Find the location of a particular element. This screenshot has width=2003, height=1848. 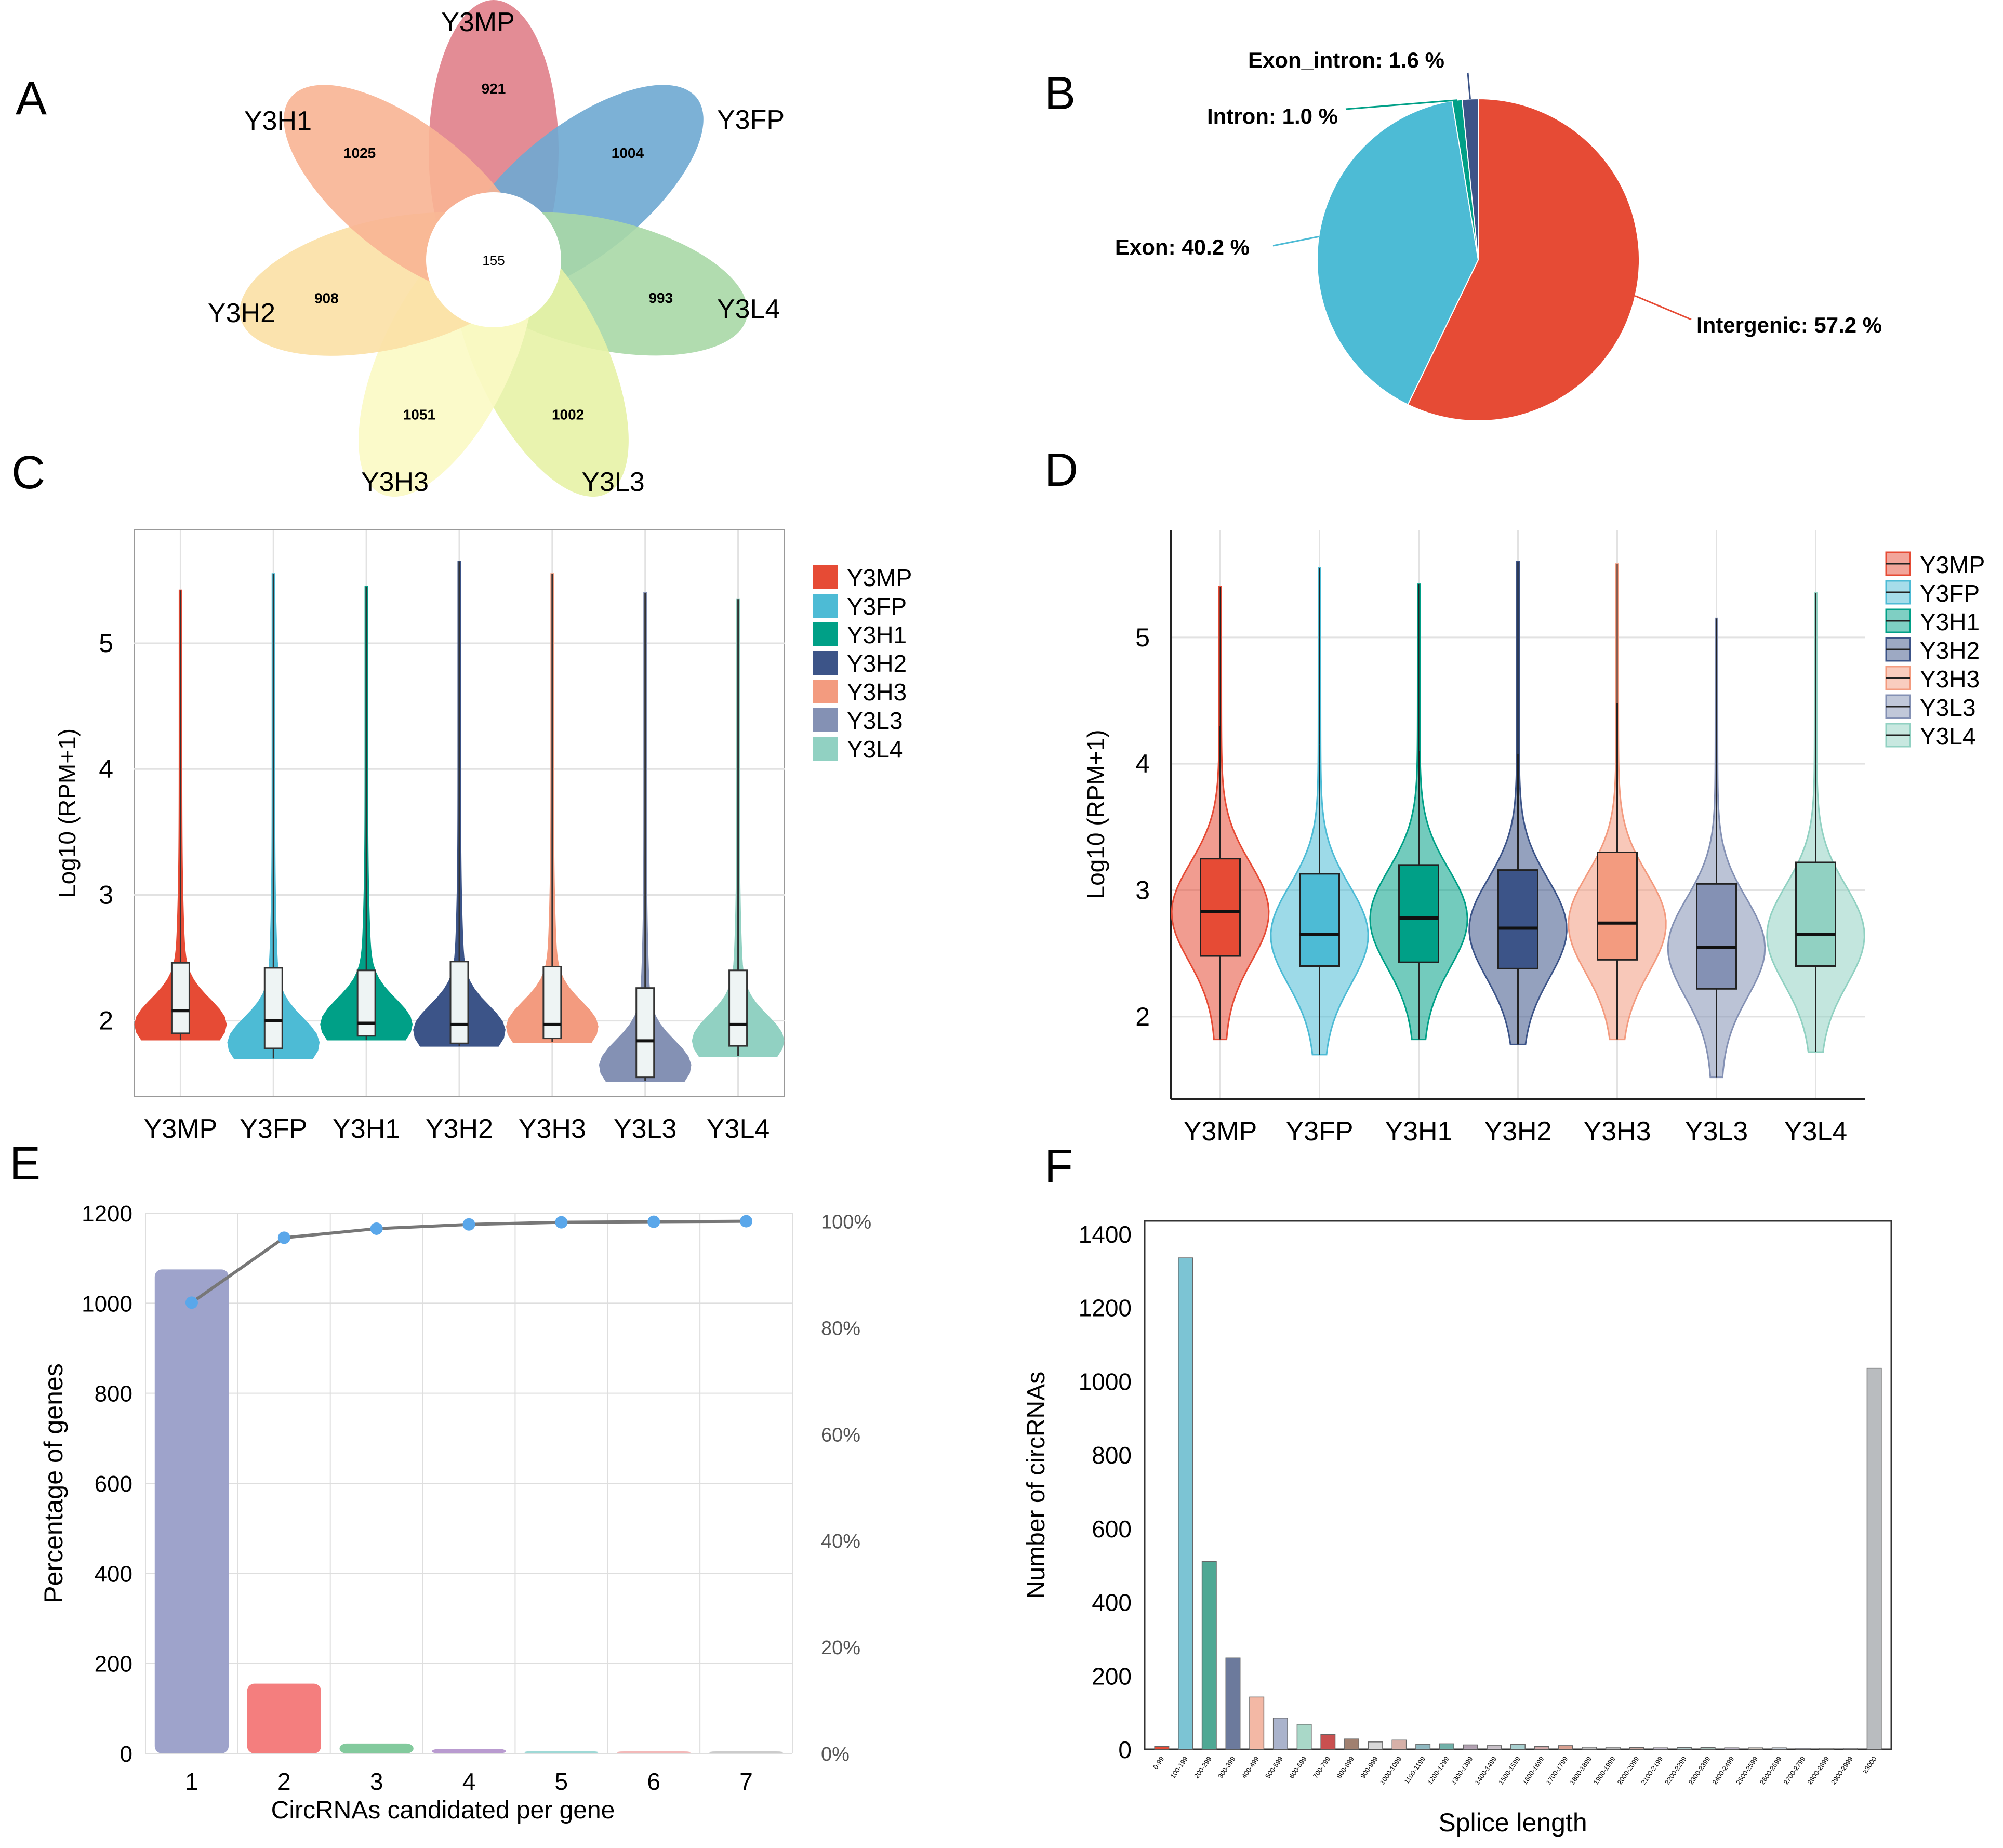

legend-swatch-y3mp is located at coordinates (825, 577).